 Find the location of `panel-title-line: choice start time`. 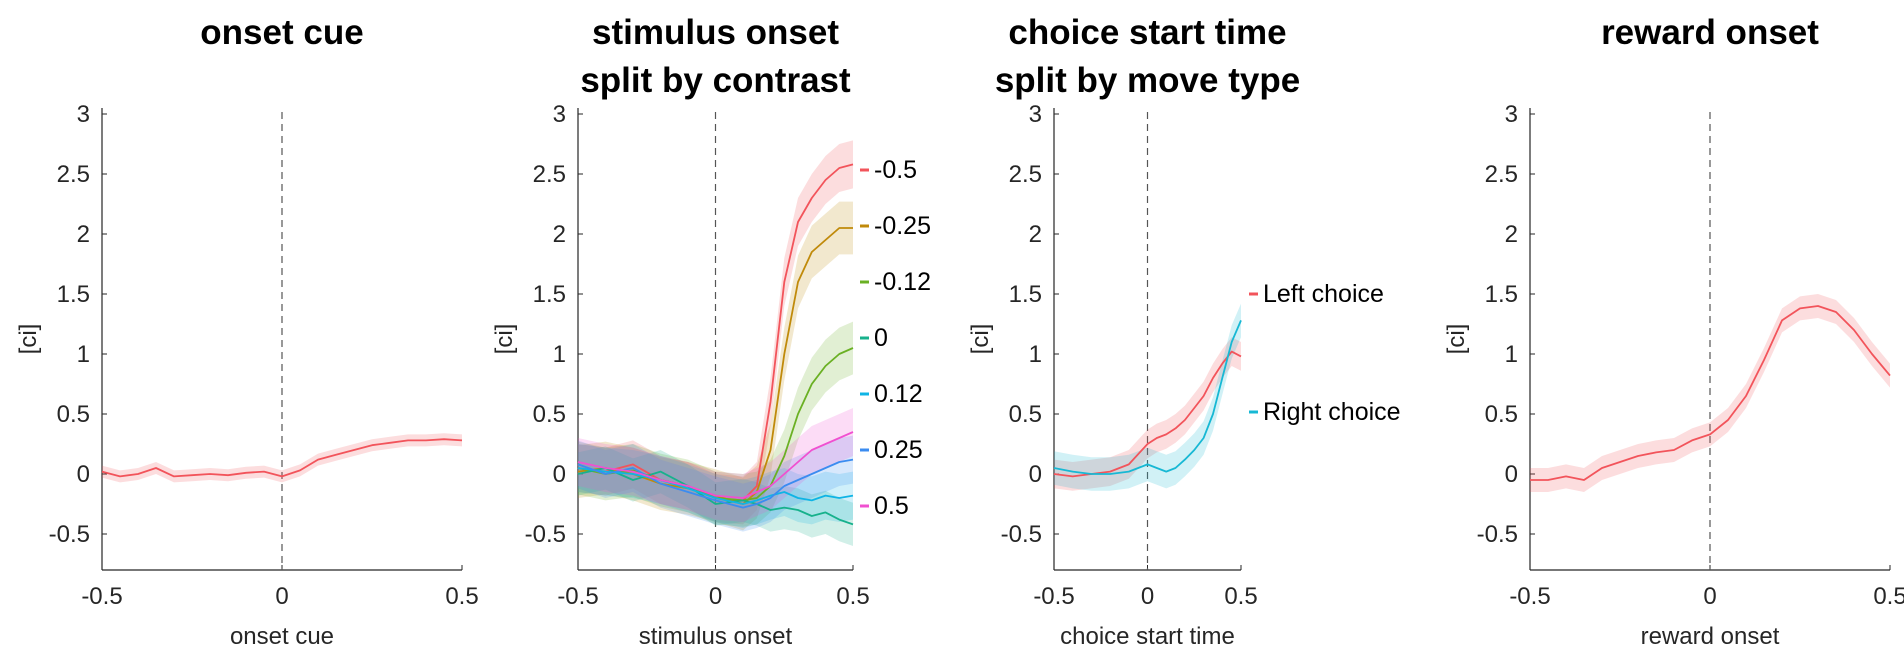

panel-title-line: choice start time is located at coordinates (1147, 32).